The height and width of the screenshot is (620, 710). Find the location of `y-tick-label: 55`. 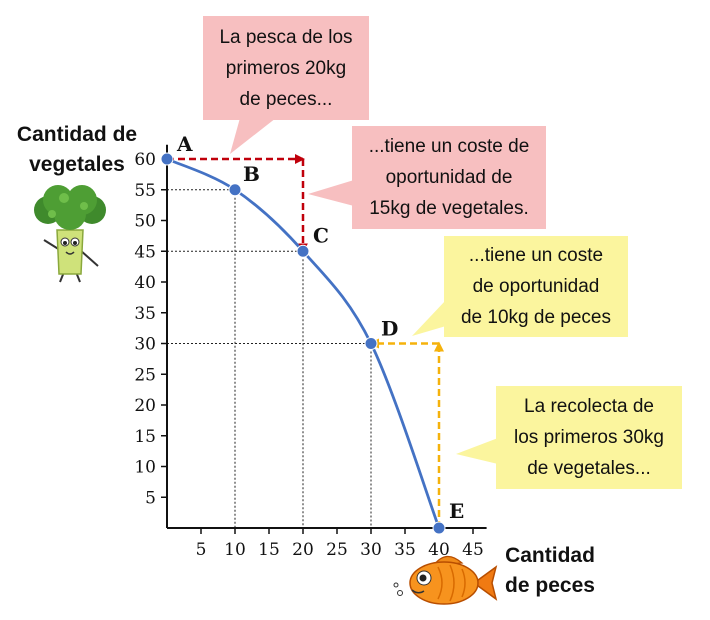

y-tick-label: 55 is located at coordinates (145, 191).